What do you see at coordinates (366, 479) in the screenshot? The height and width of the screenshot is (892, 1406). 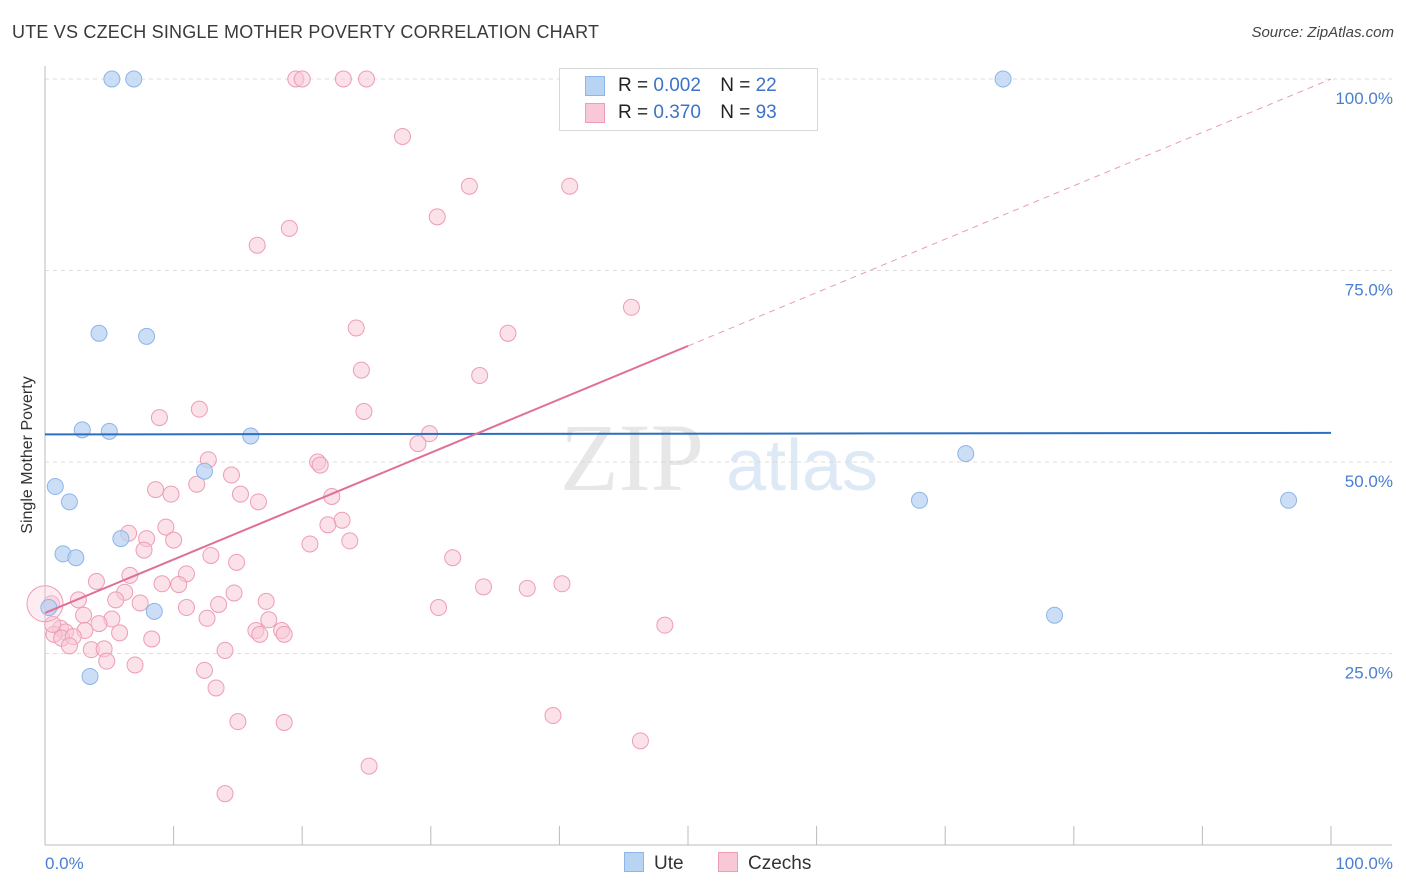 I see `czechs-trend-line` at bounding box center [366, 479].